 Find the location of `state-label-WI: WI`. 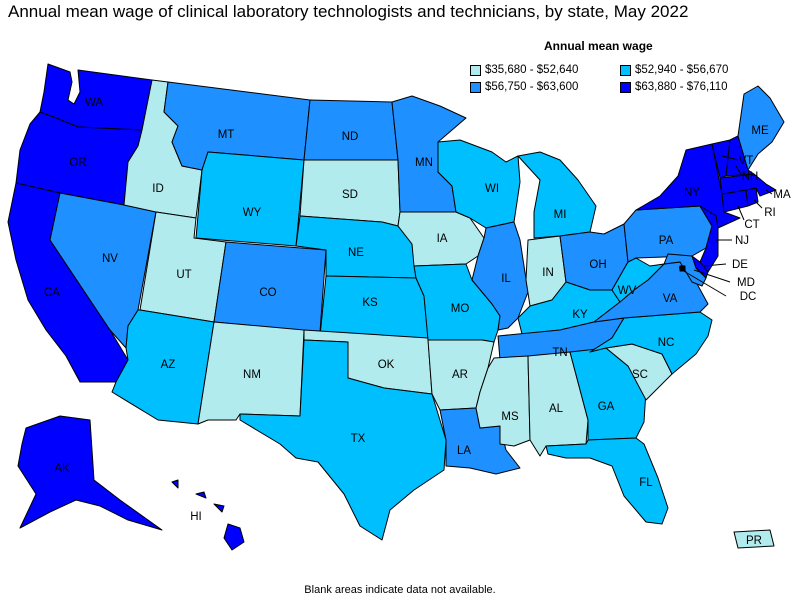

state-label-WI: WI is located at coordinates (492, 189).